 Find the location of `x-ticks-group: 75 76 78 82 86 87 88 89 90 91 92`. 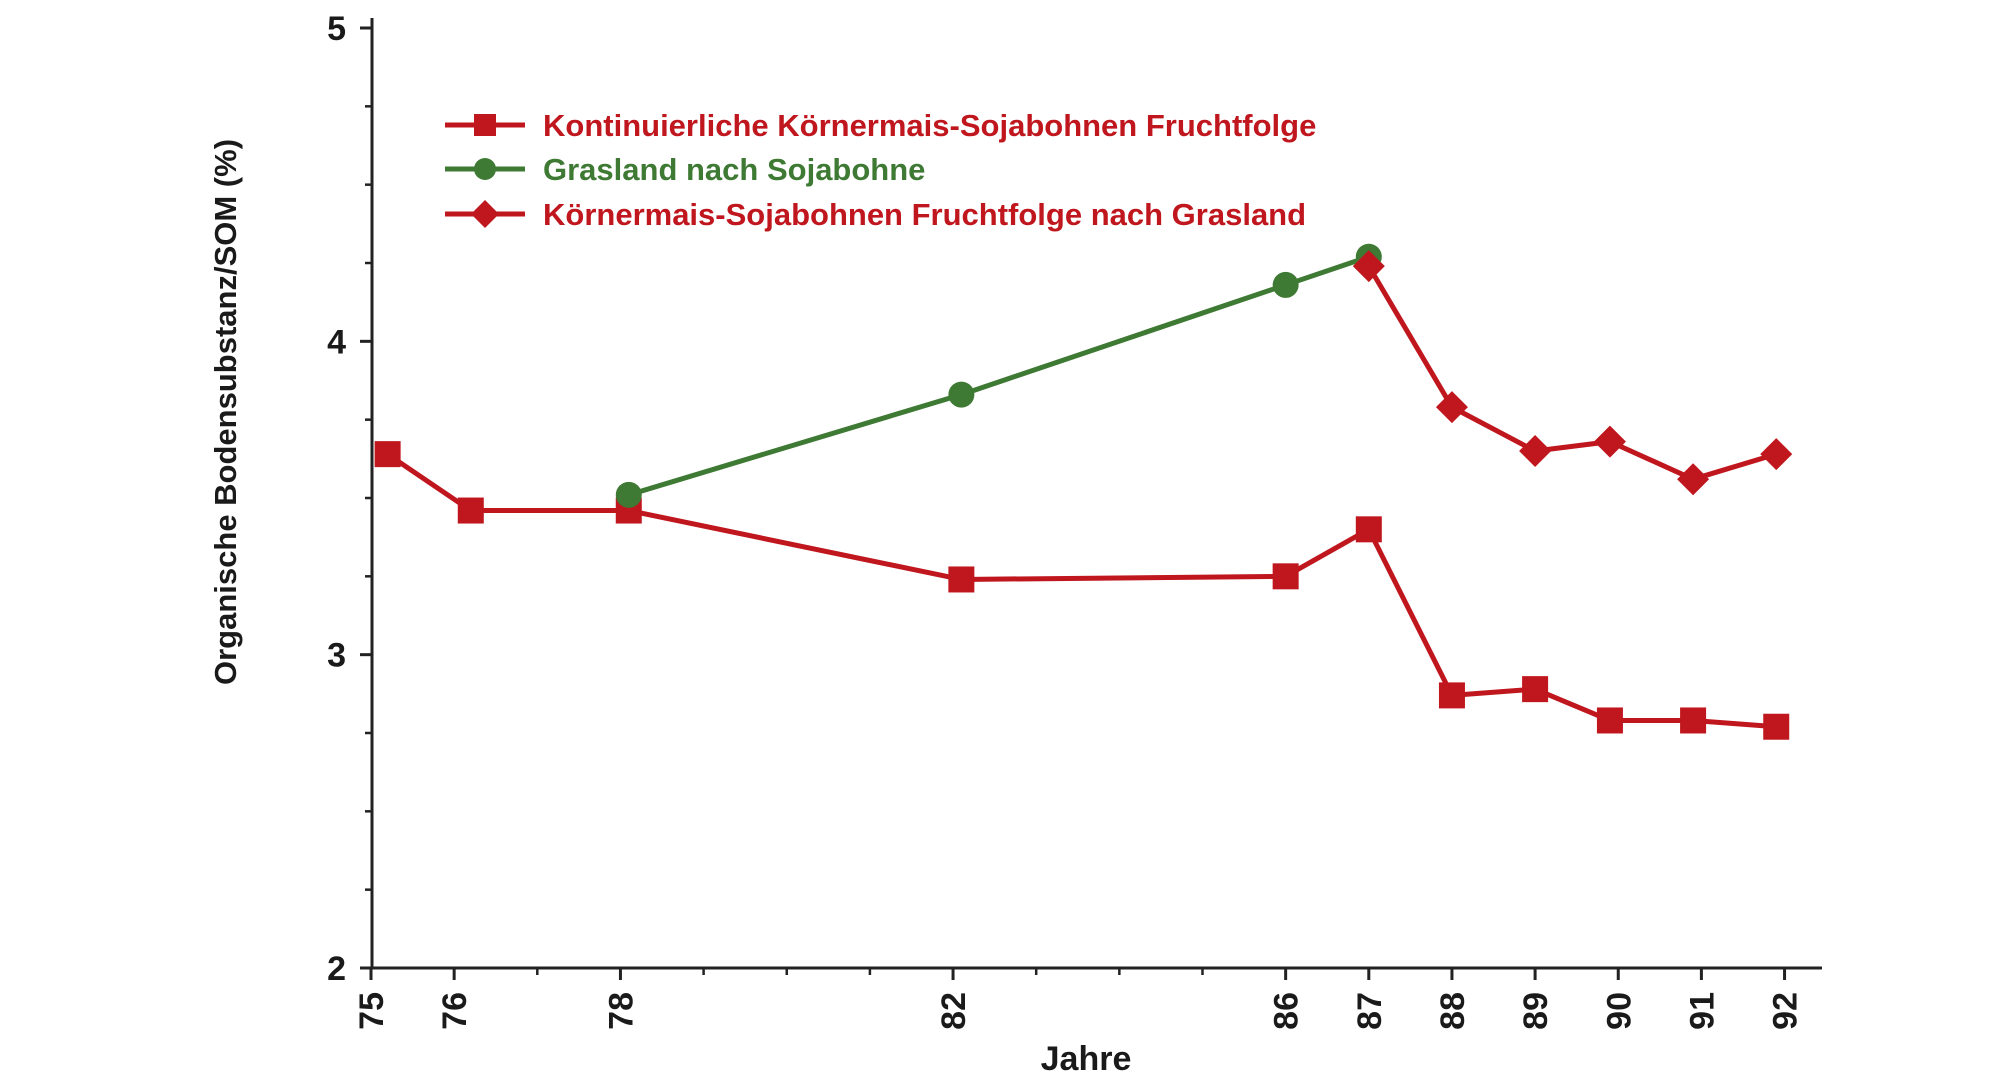

x-ticks-group: 75 76 78 82 86 87 88 89 90 91 92 is located at coordinates (1079, 999).